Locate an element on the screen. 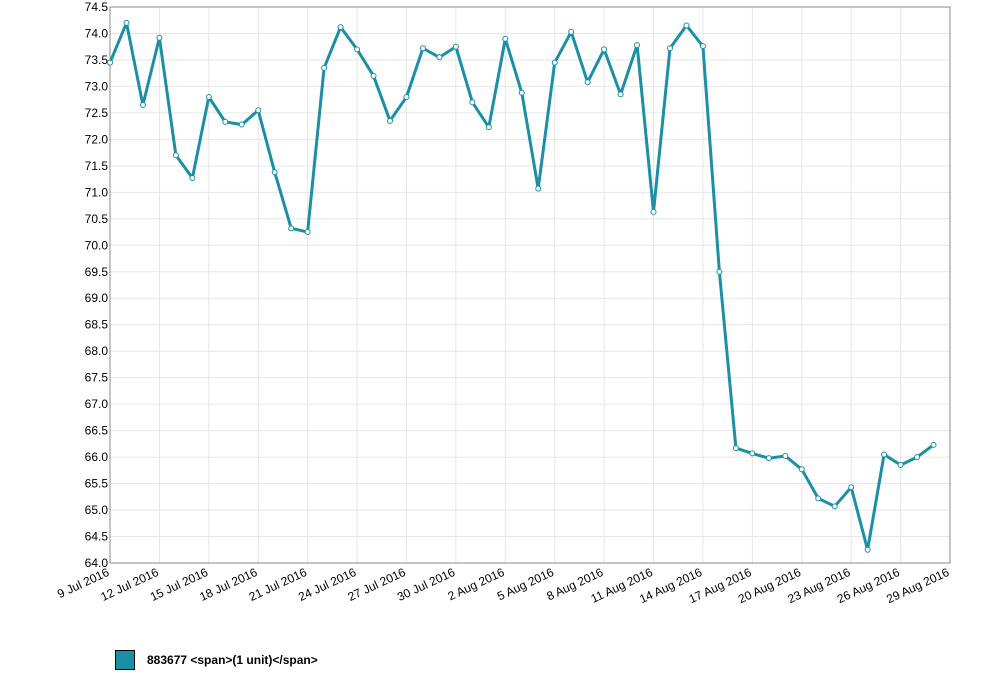 This screenshot has height=686, width=999. y-tick-label: 66.5 is located at coordinates (97, 431).